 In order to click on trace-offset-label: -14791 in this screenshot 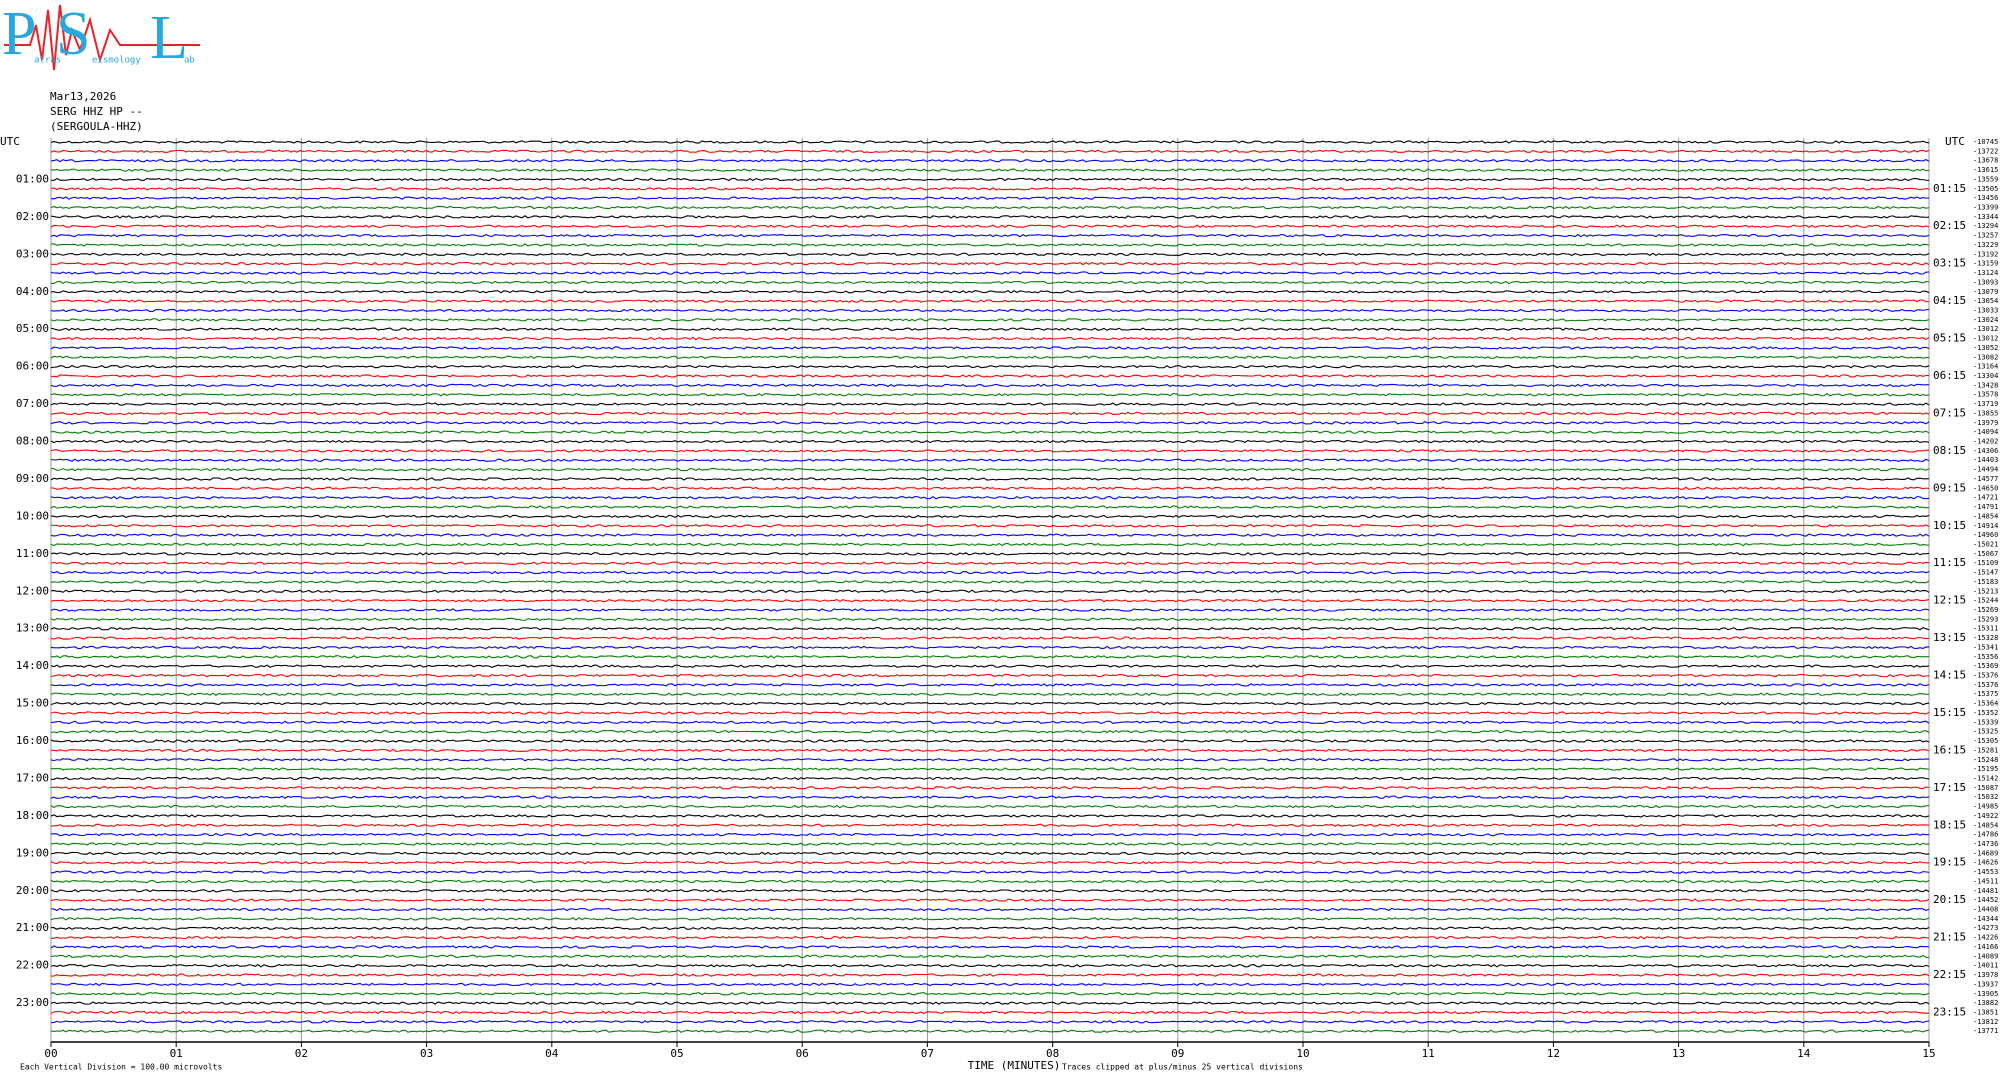, I will do `click(1985, 507)`.